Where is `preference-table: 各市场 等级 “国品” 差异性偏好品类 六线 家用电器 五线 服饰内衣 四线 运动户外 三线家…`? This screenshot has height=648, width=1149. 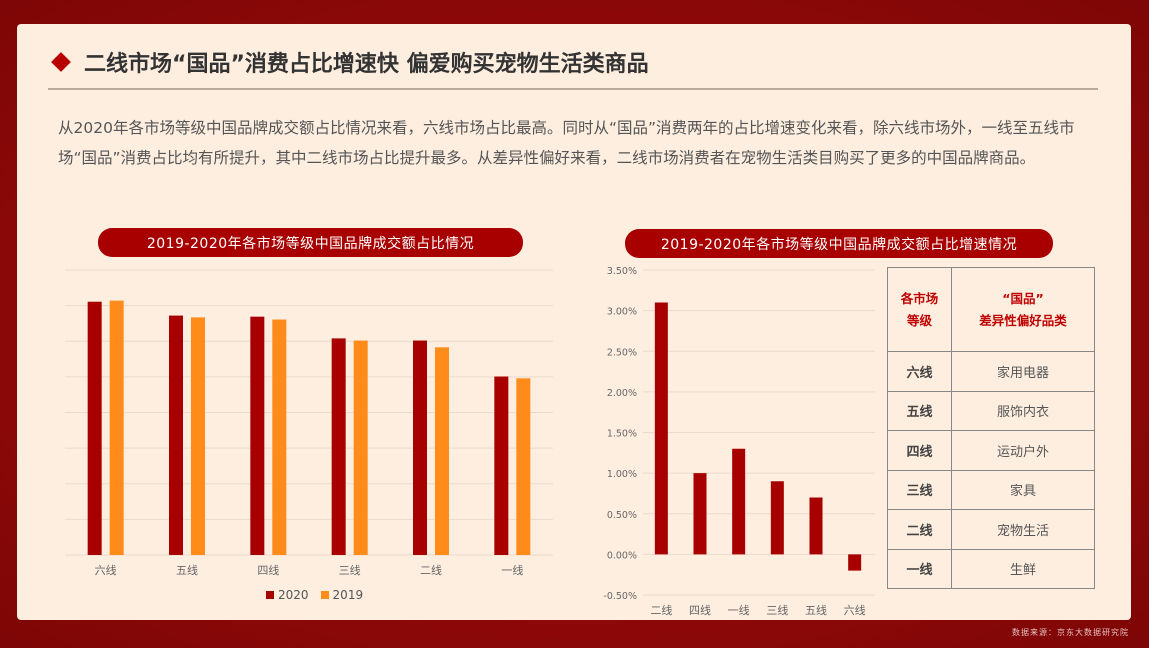
preference-table: 各市场 等级 “国品” 差异性偏好品类 六线 家用电器 五线 服饰内衣 四线 运动户外 三线家… is located at coordinates (991, 428).